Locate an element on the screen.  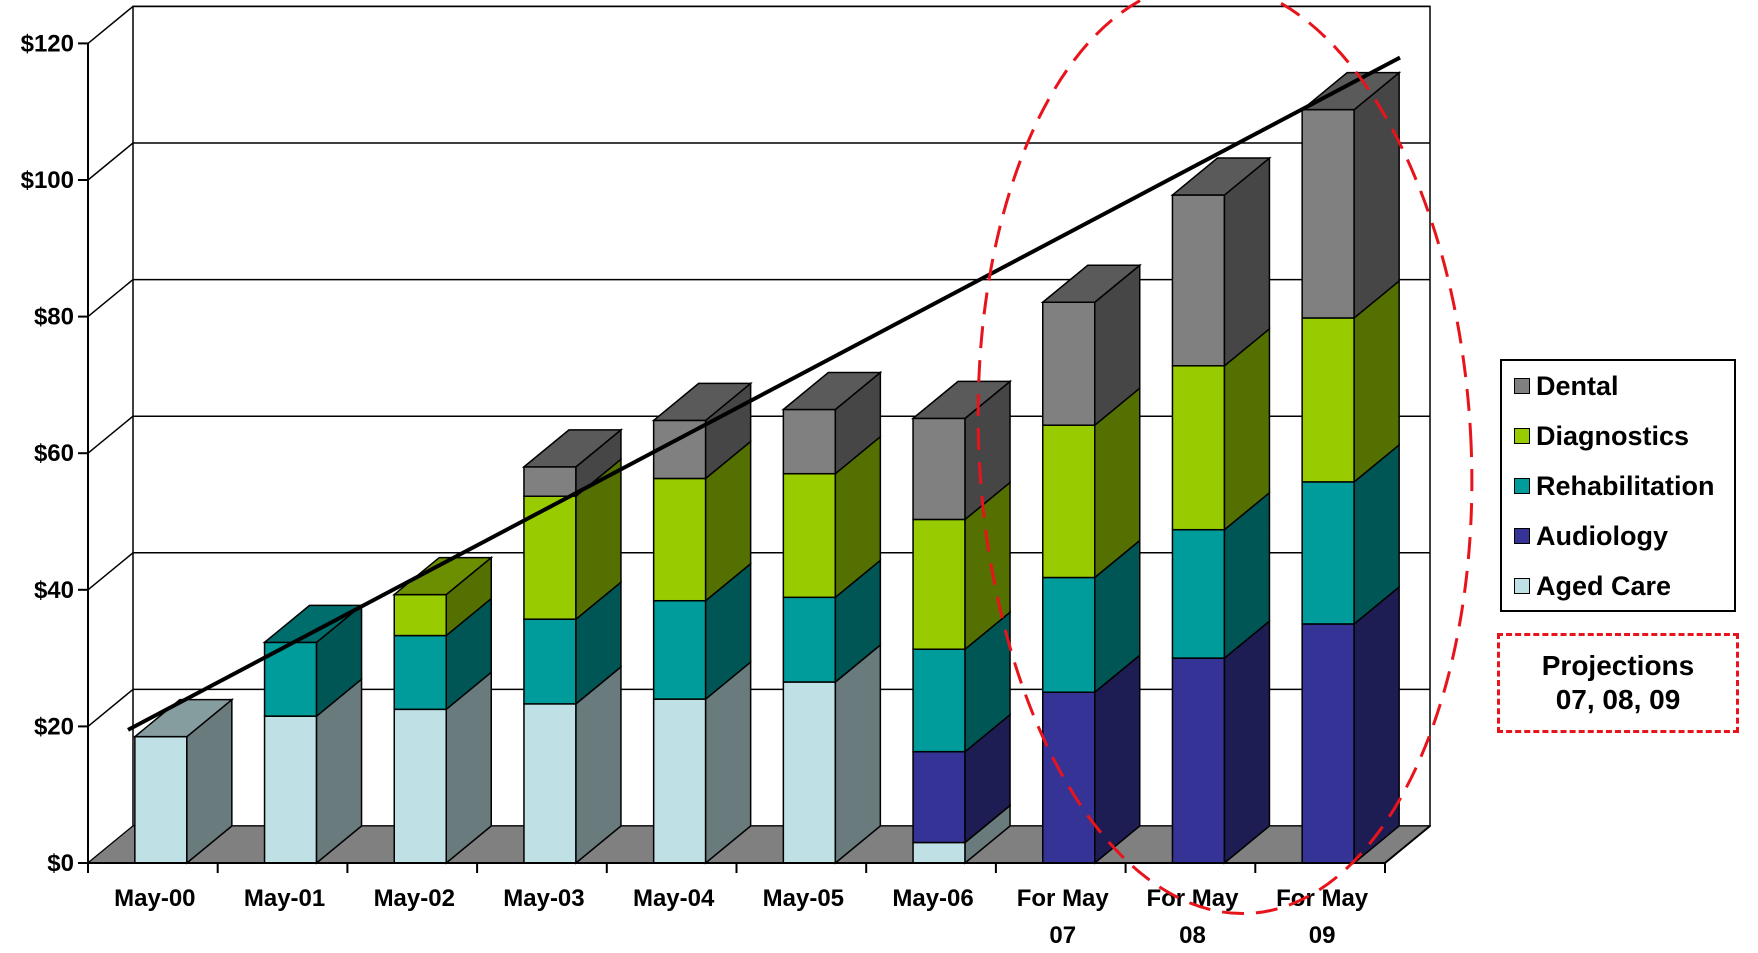
y-tick-labels: $0 $20 $40 $60 $80 $100 $120 is located at coordinates (47, 453).